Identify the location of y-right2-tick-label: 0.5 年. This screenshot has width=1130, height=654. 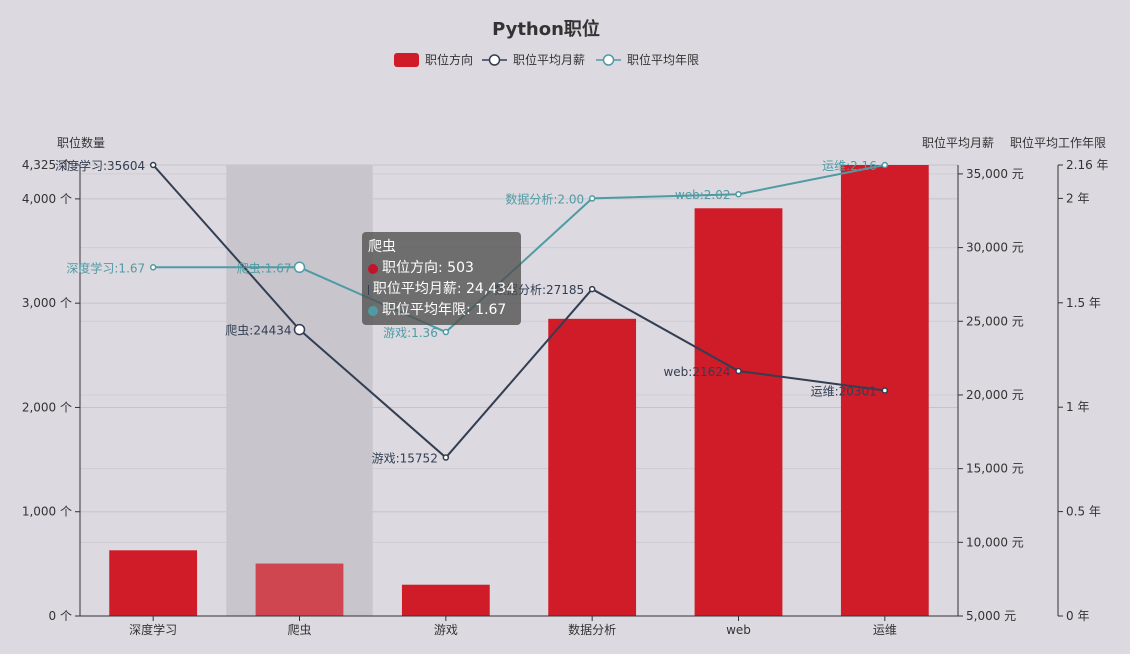
(1083, 512).